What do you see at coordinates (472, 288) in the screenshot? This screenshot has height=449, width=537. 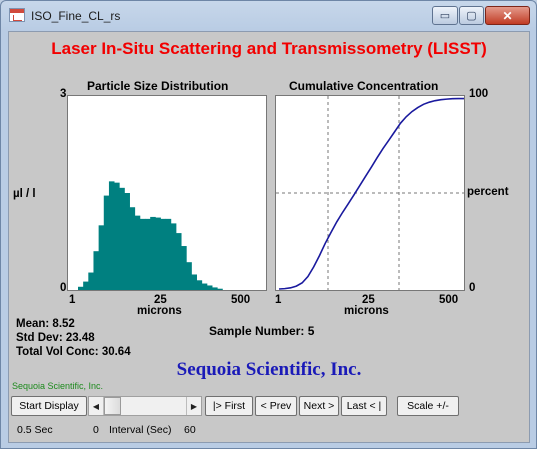 I see `cumulative-y-tick-bottom: 0` at bounding box center [472, 288].